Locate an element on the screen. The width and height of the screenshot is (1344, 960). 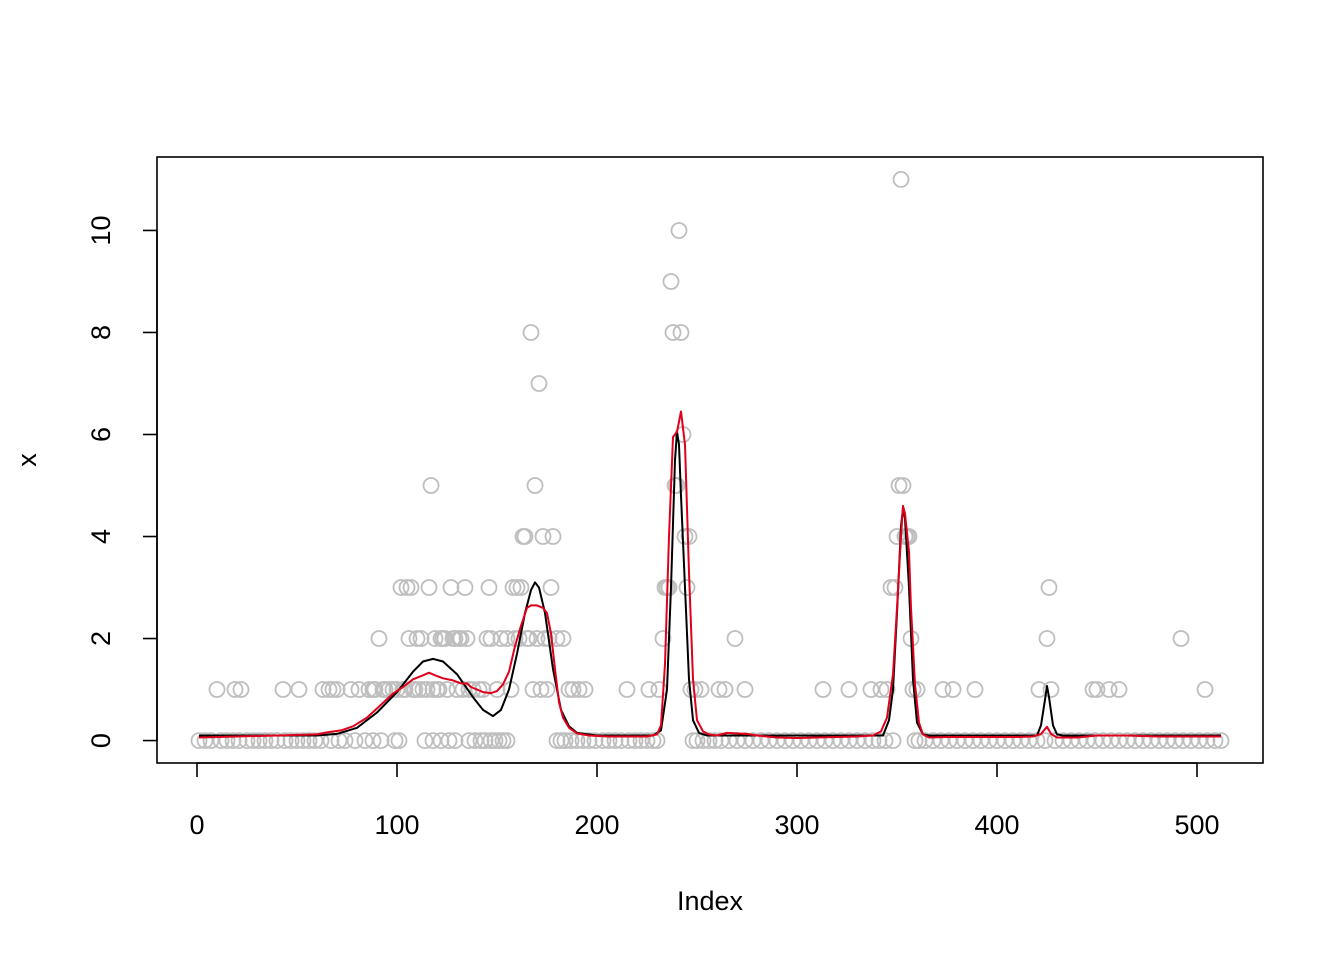
y-tick-label: 10 is located at coordinates (101, 230).